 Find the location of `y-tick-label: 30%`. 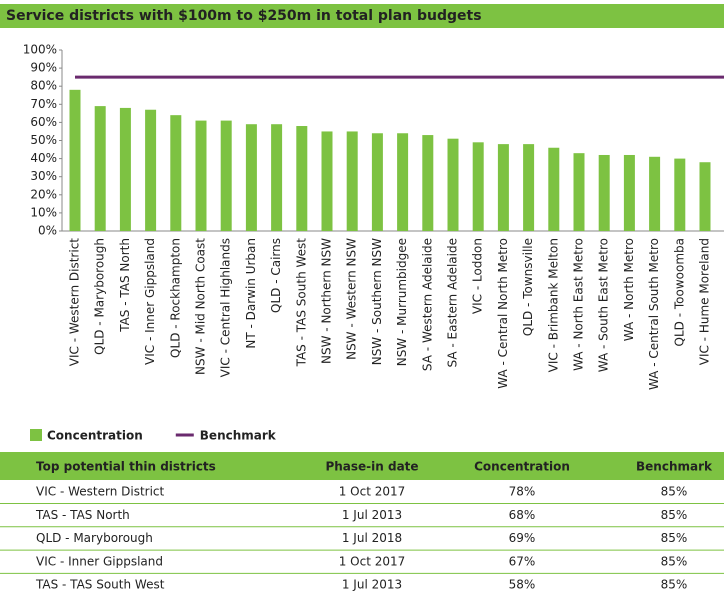

y-tick-label: 30% is located at coordinates (43, 176).